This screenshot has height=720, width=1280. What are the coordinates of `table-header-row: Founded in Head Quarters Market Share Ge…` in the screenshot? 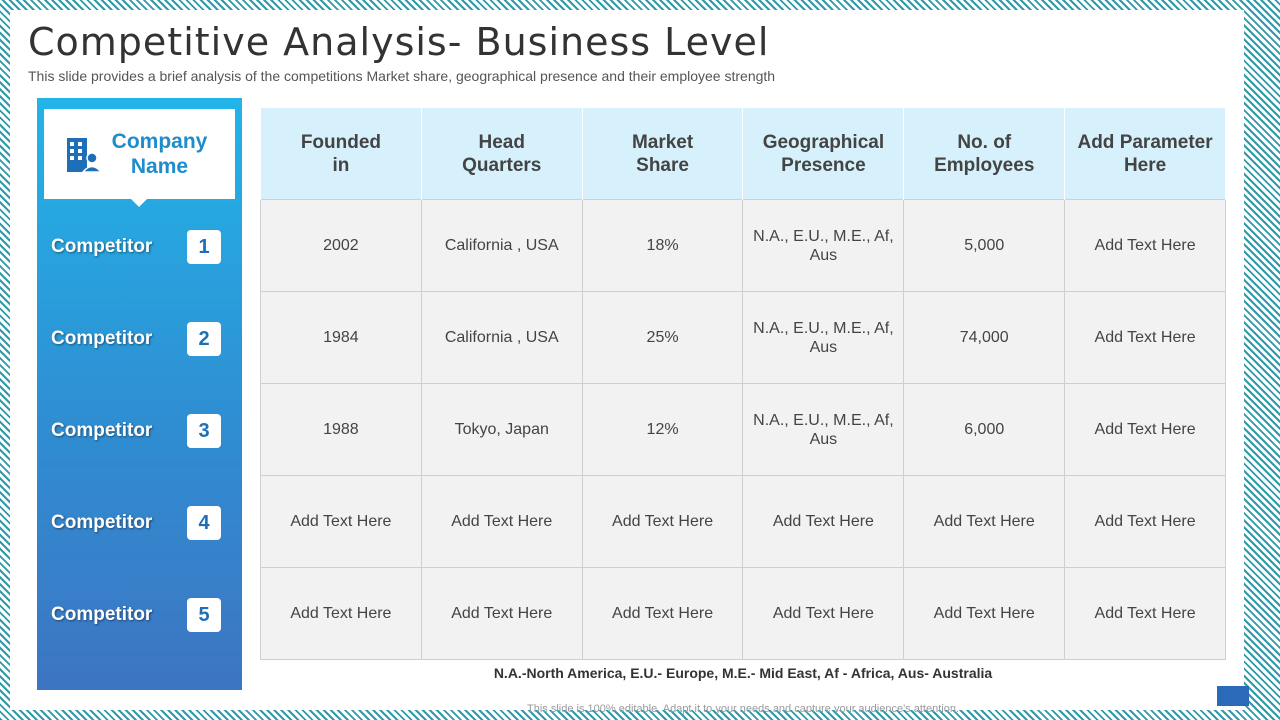 It's located at (743, 154).